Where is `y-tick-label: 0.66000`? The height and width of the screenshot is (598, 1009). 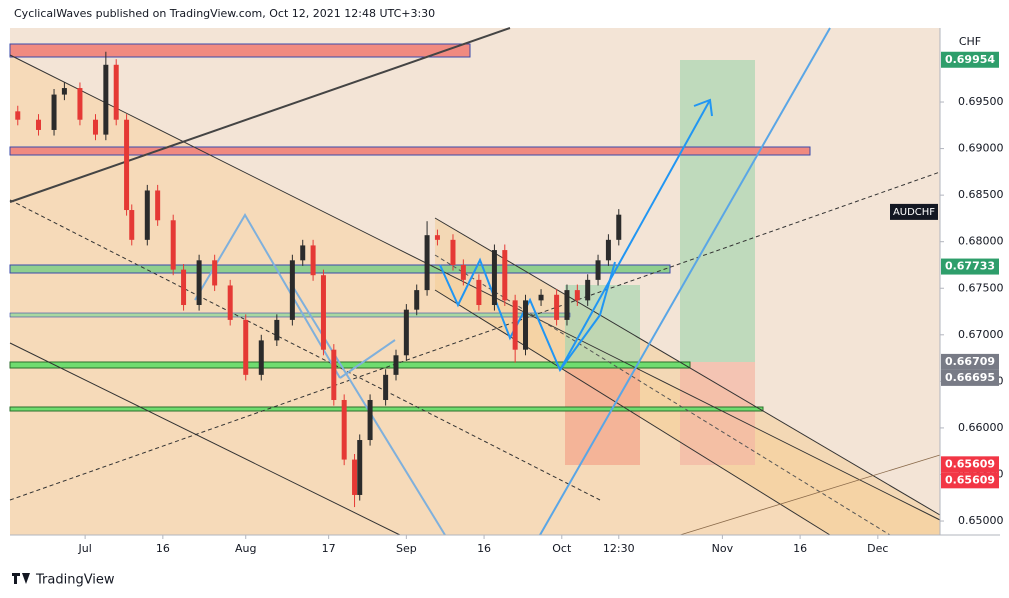
y-tick-label: 0.66000 is located at coordinates (981, 427).